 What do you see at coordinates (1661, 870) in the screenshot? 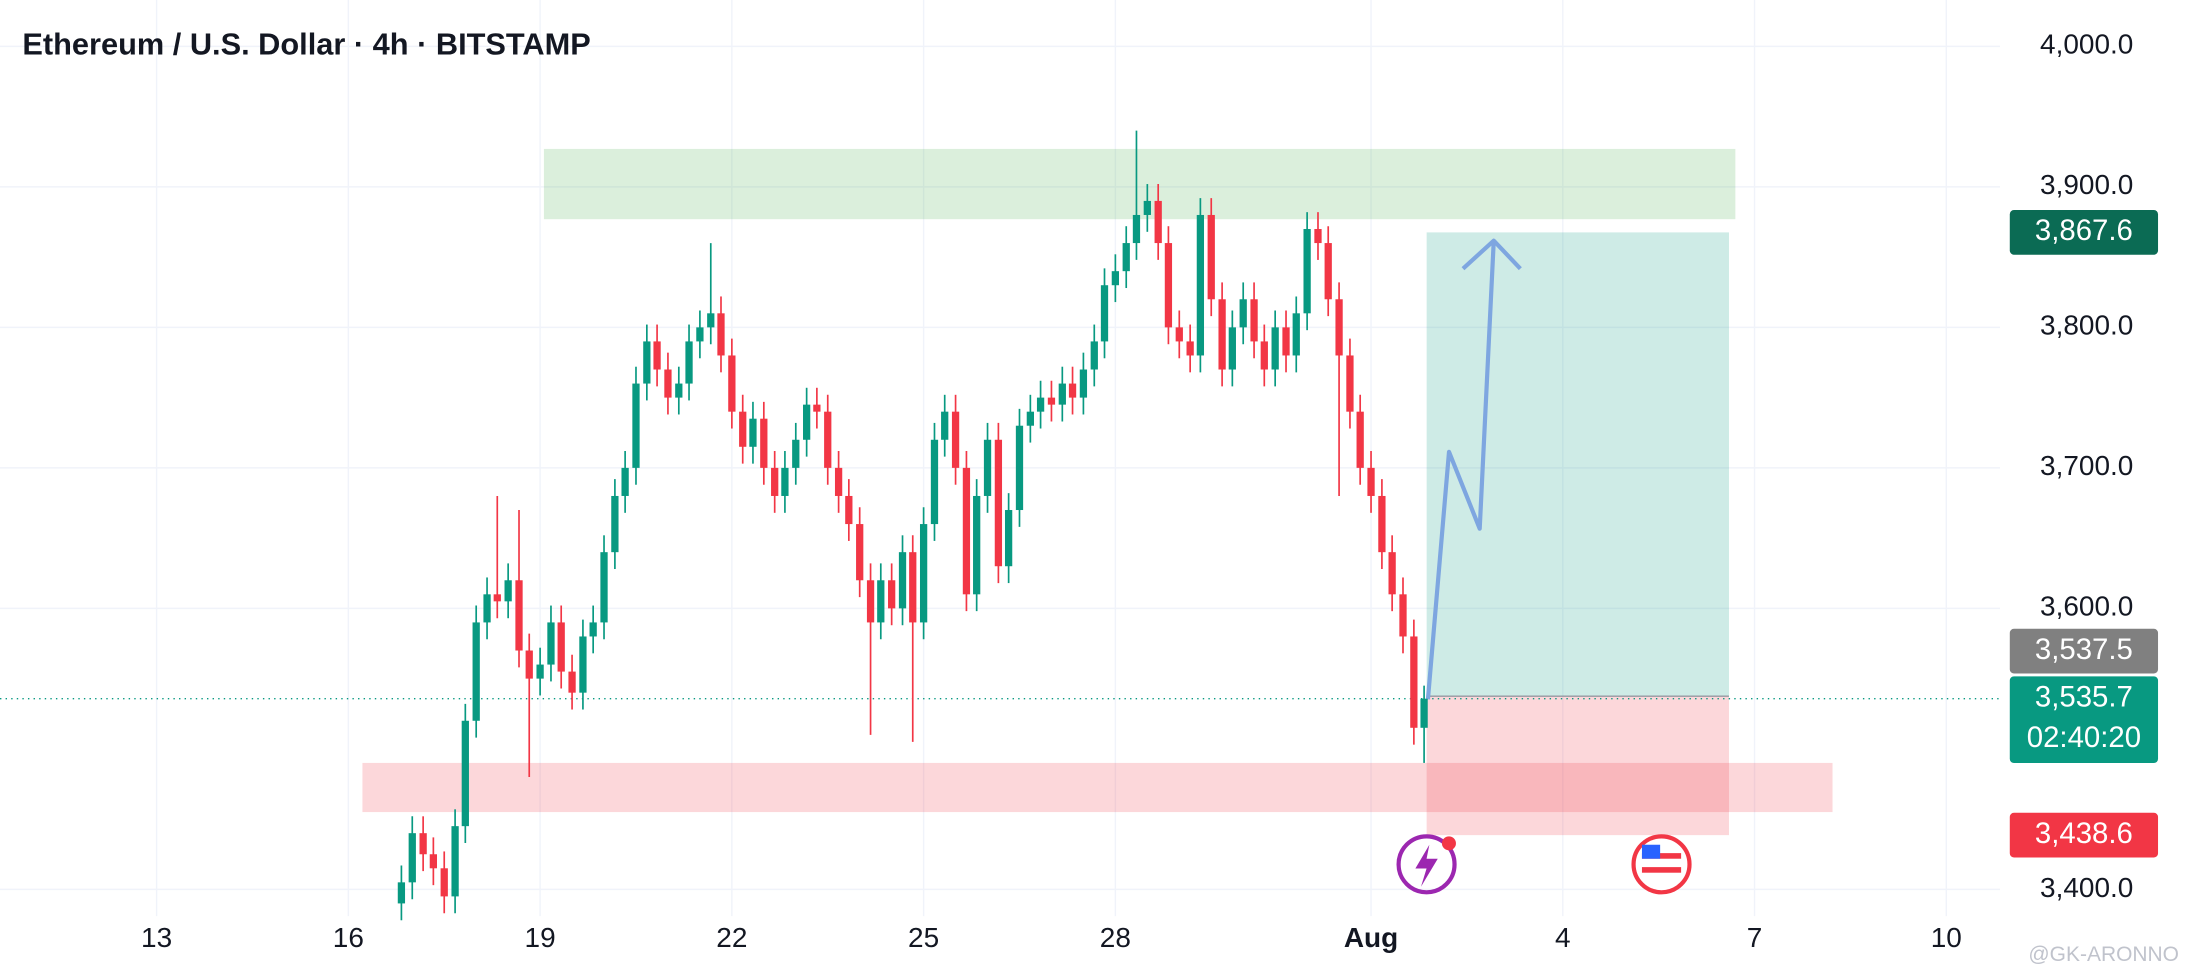
I see `flag-stripe` at bounding box center [1661, 870].